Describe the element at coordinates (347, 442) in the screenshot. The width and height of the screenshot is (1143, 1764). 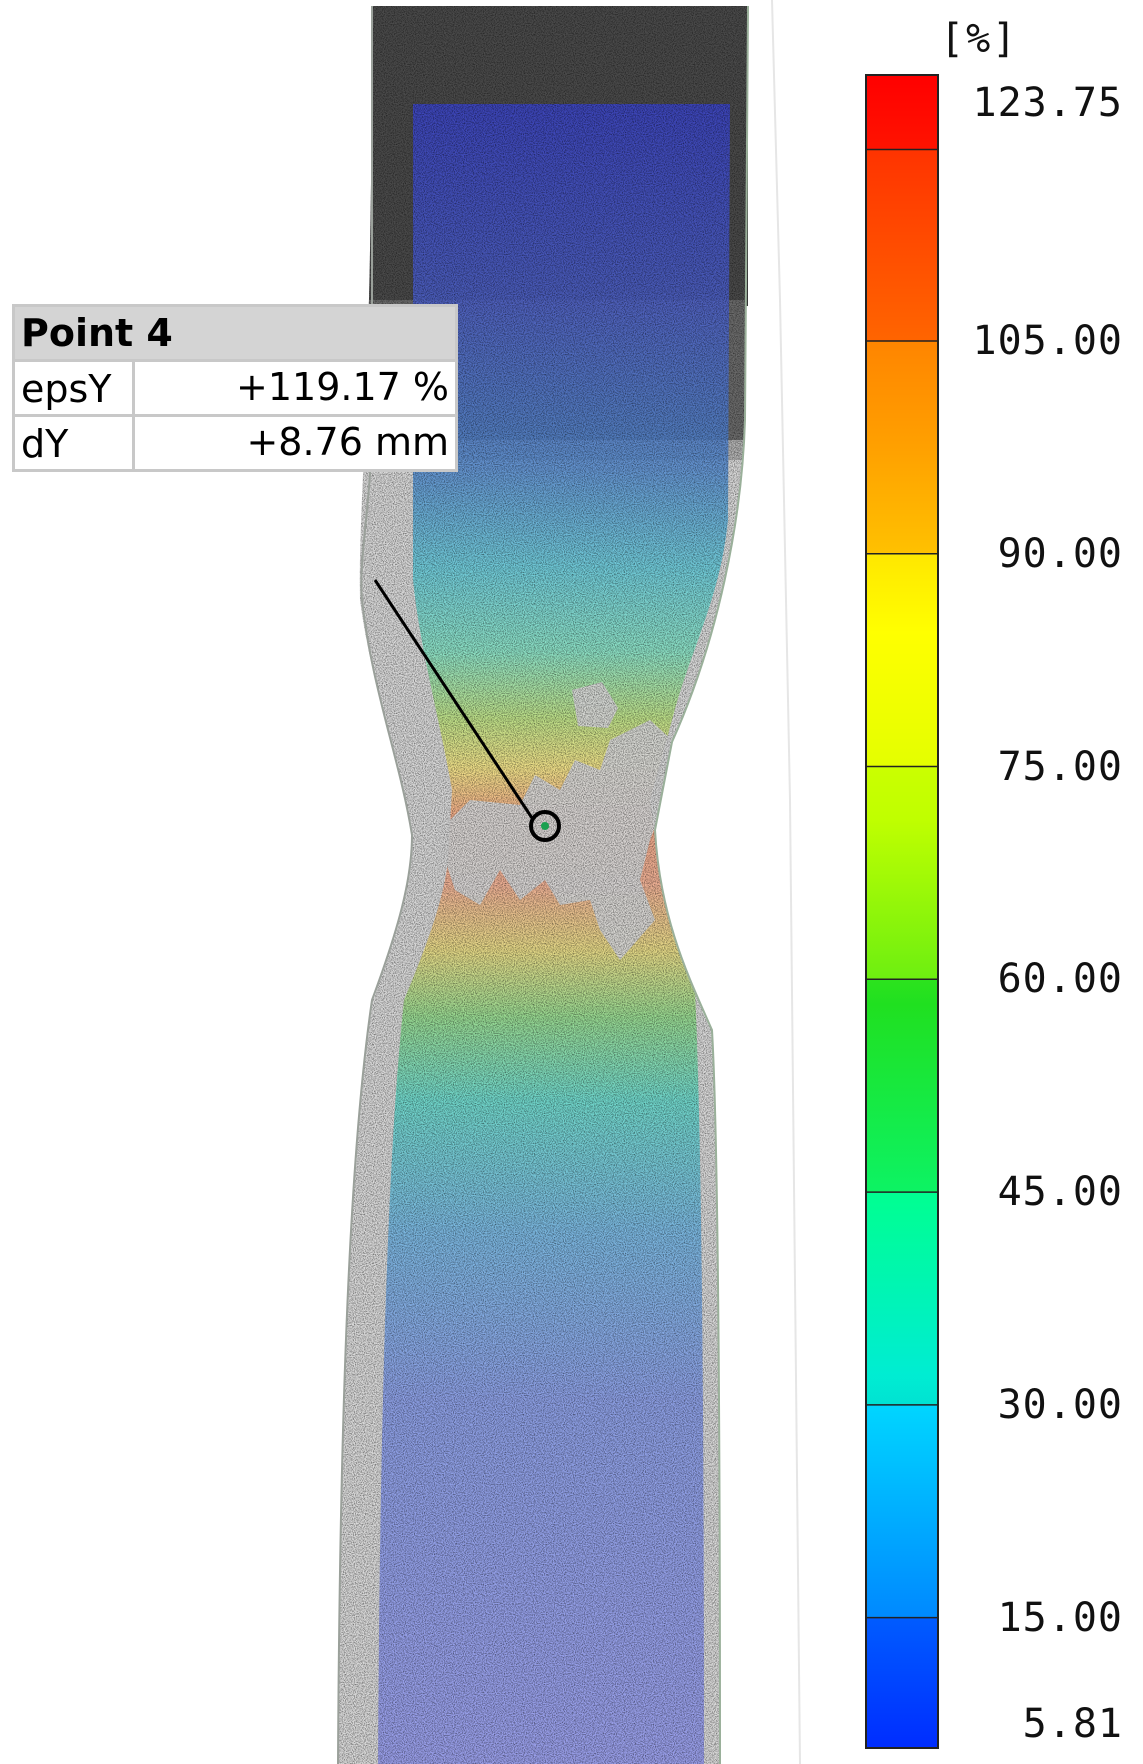
I see `row-value: +8.76 mm` at that location.